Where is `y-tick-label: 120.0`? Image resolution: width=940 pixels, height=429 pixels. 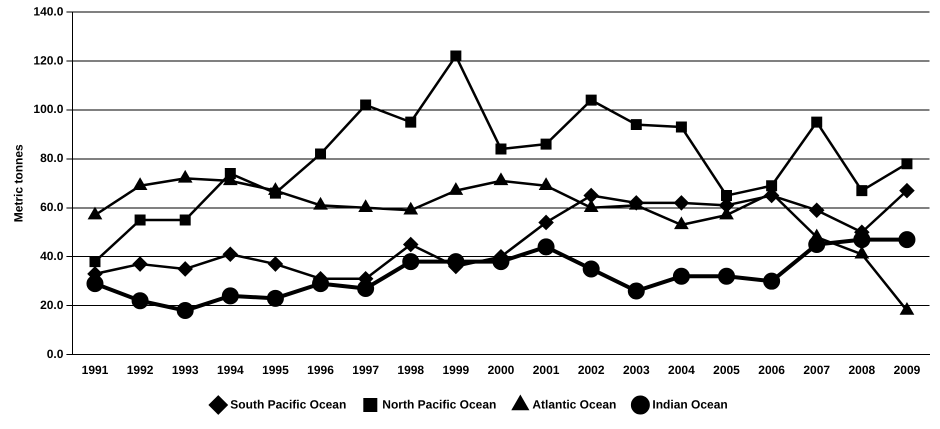
y-tick-label: 120.0 is located at coordinates (48, 60).